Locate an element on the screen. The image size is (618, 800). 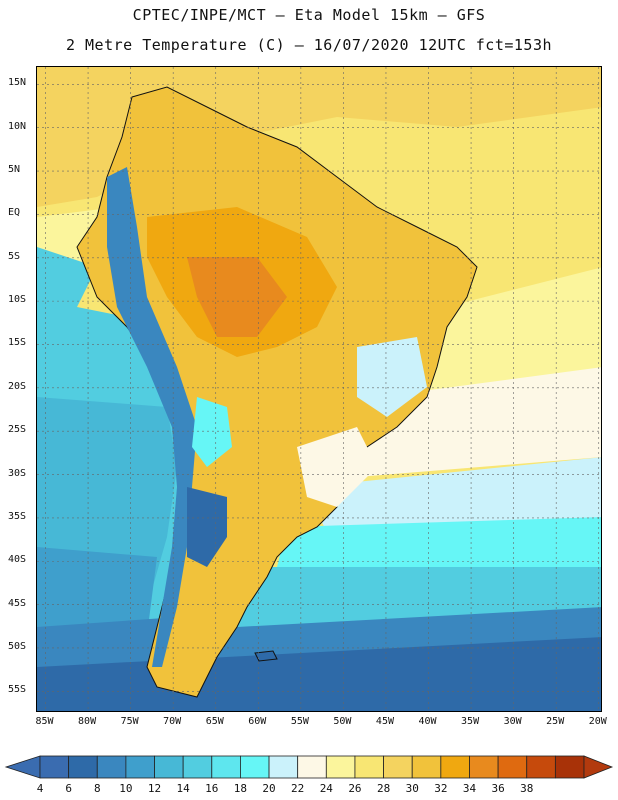
colorbar-tick-label: 18 is located at coordinates (240, 788).